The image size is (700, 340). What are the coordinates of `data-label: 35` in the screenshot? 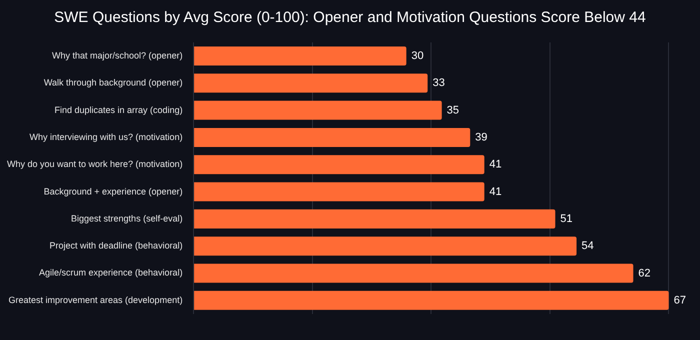 It's located at (453, 110).